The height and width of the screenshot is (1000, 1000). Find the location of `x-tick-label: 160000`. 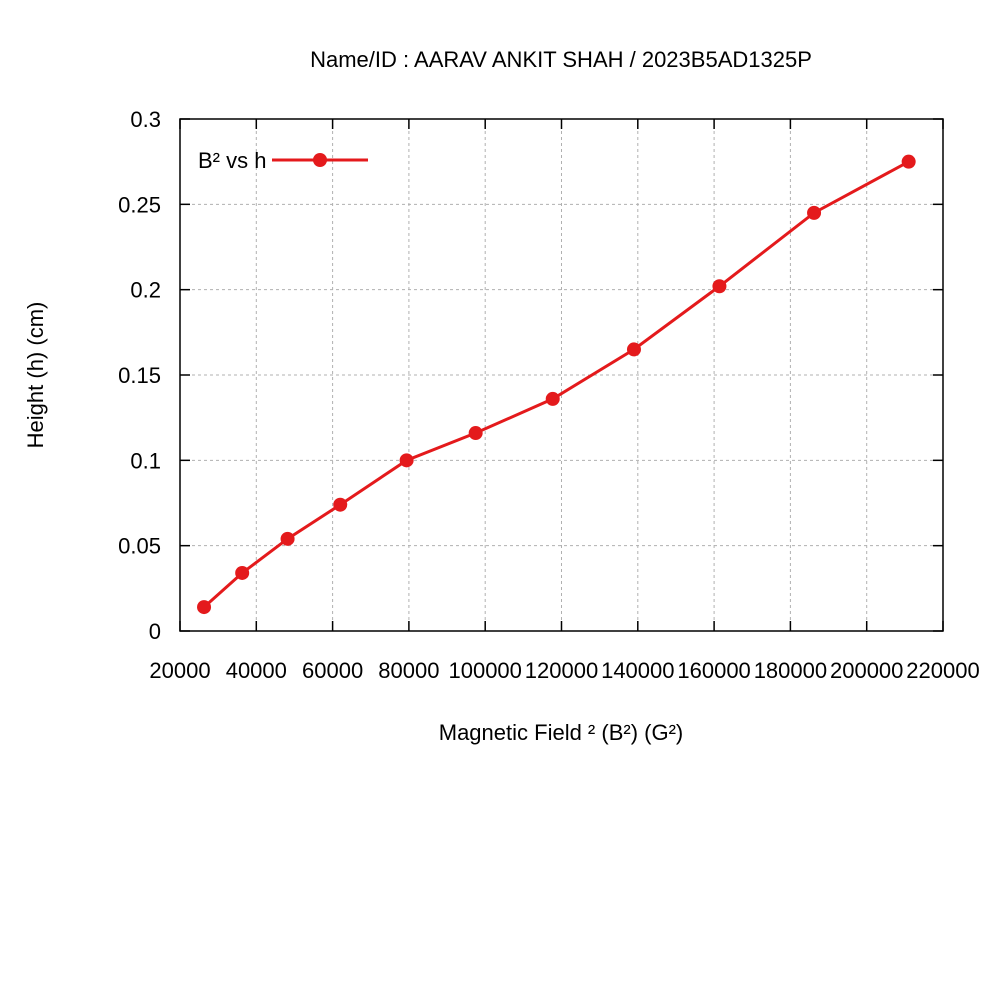

x-tick-label: 160000 is located at coordinates (713, 670).